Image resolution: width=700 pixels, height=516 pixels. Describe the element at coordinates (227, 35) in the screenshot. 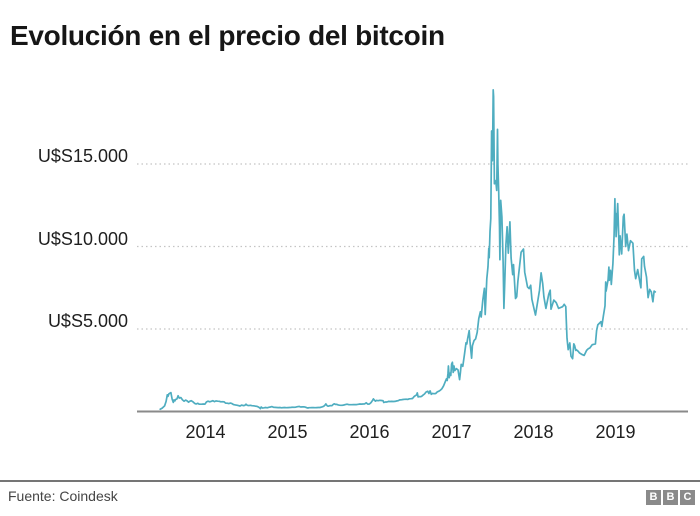

I see `chart-title: Evolución en el precio del bitcoin` at that location.